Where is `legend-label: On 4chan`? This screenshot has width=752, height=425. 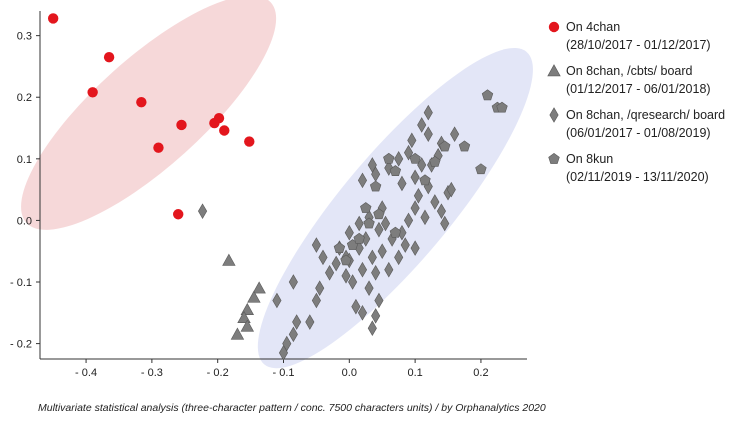
legend-label: On 4chan is located at coordinates (593, 27).